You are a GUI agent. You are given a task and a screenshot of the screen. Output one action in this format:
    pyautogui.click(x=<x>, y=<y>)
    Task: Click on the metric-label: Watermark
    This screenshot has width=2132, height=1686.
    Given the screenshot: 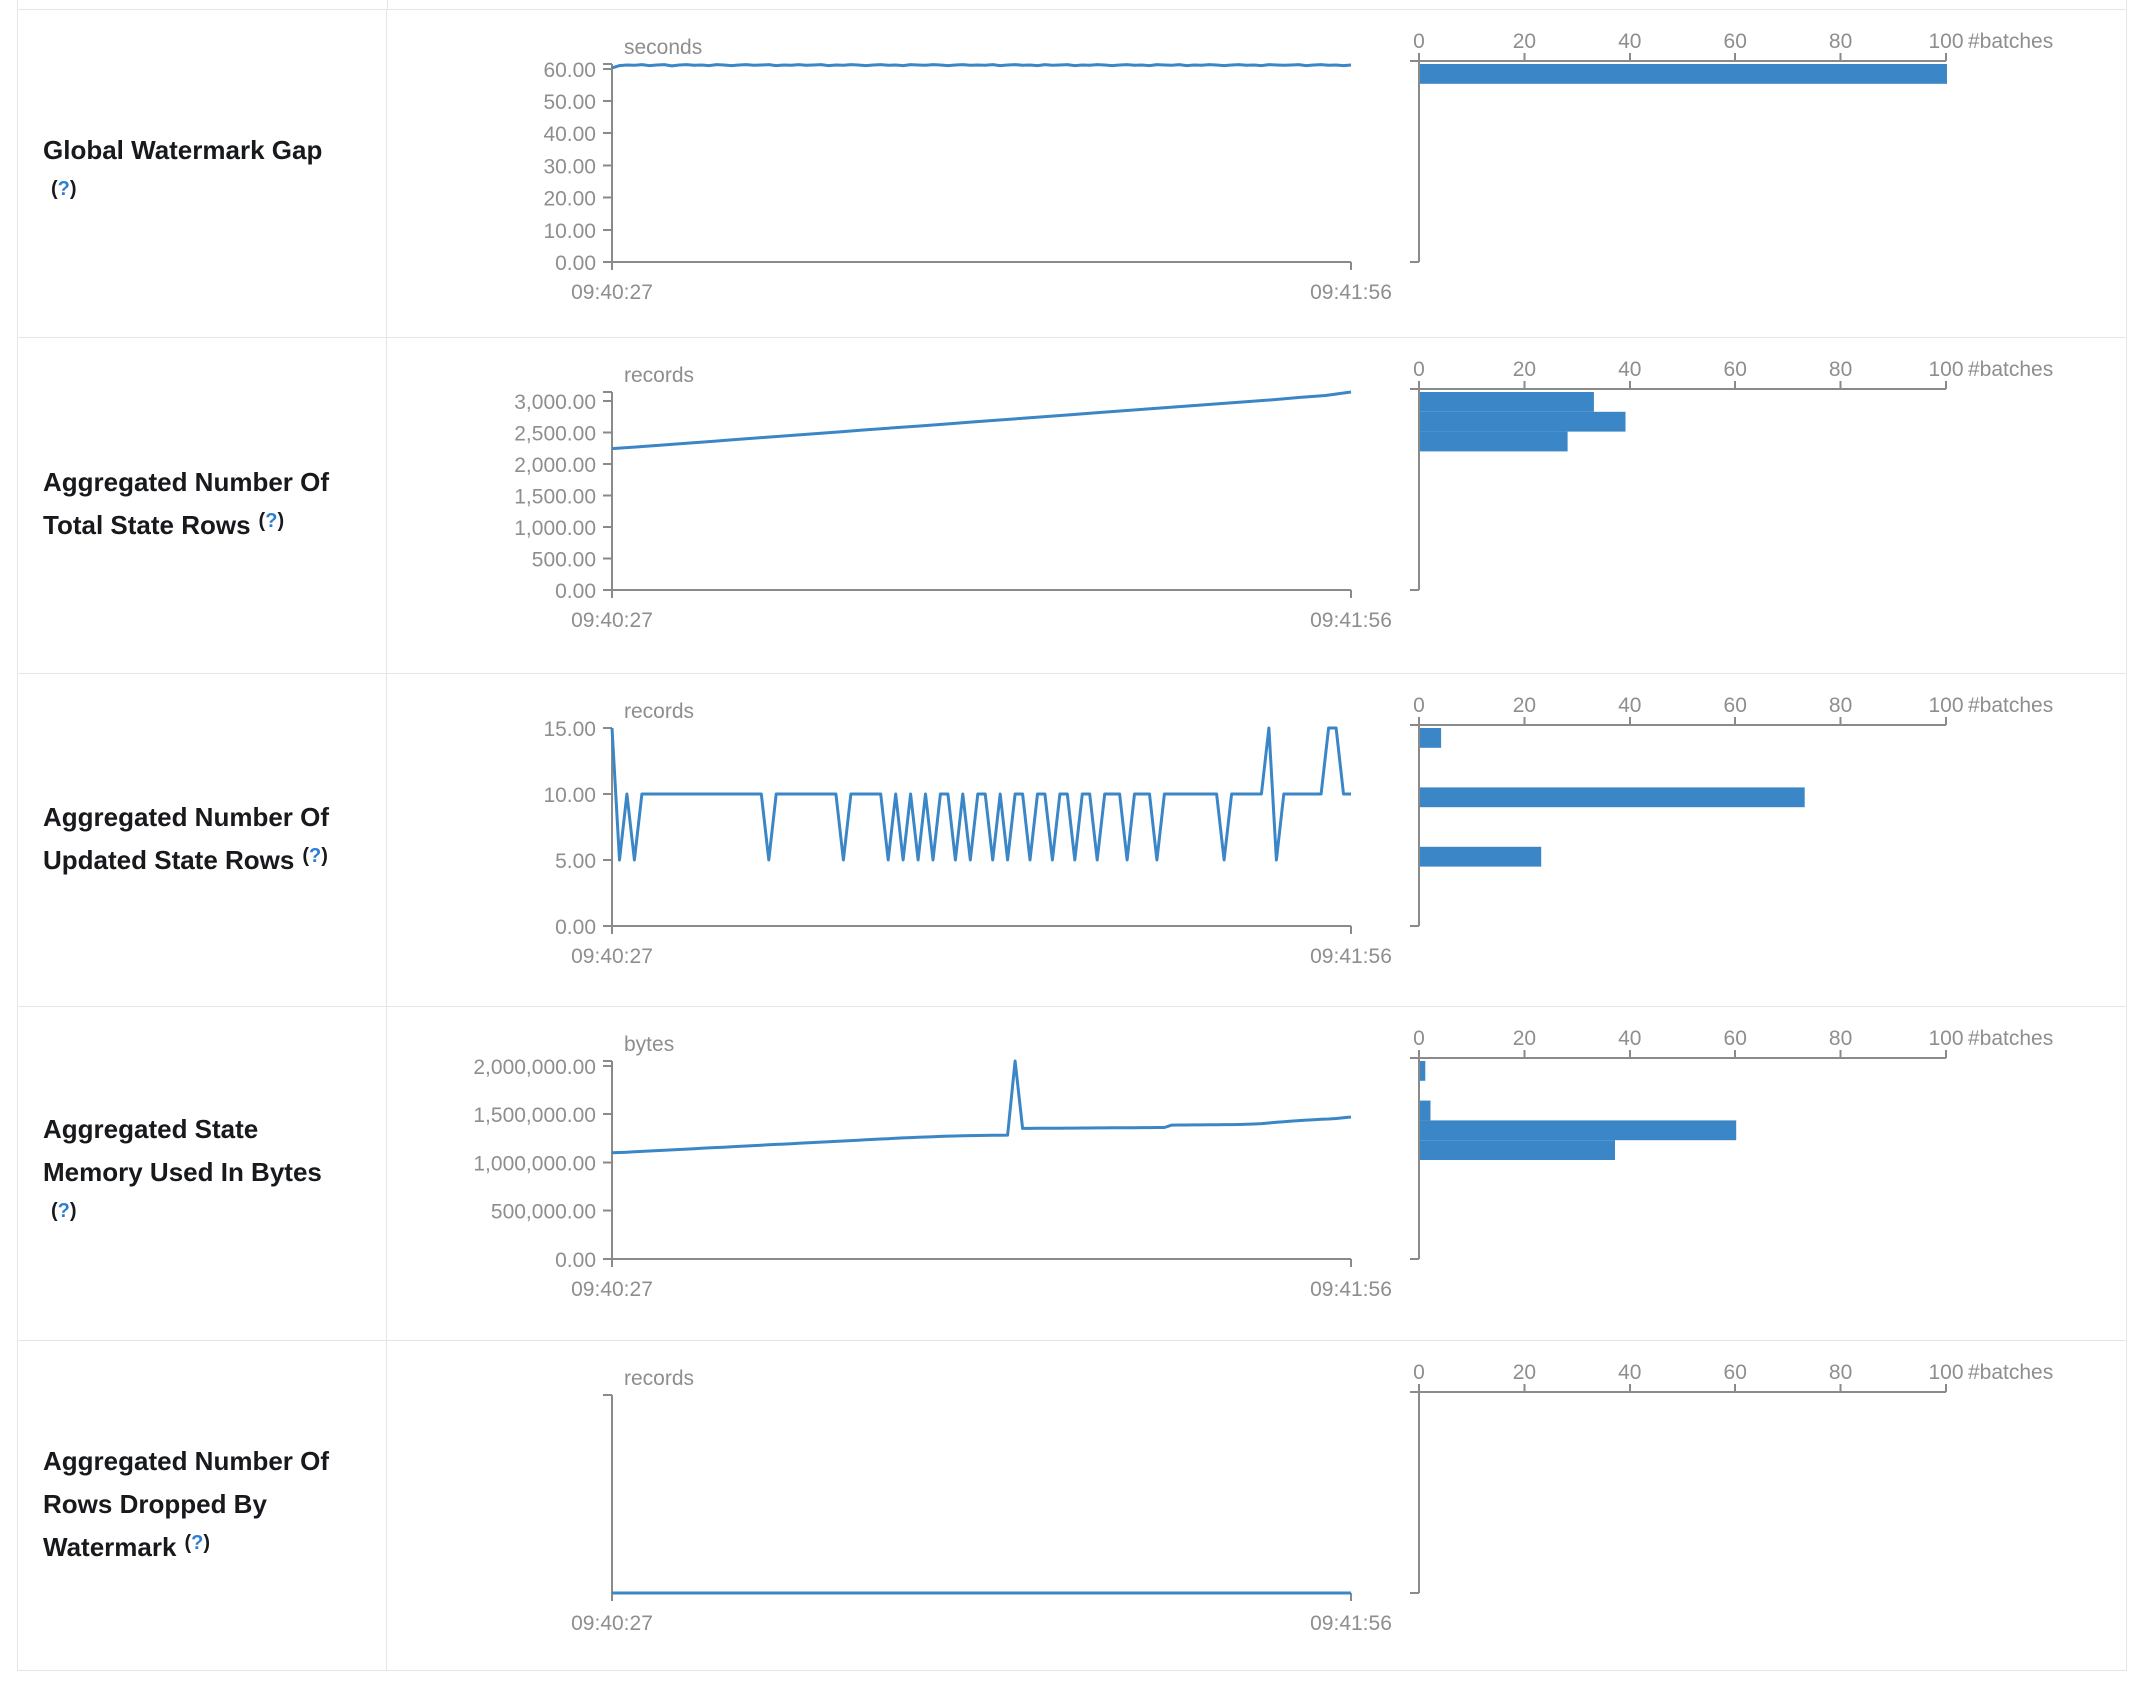 What is the action you would take?
    pyautogui.click(x=110, y=1546)
    